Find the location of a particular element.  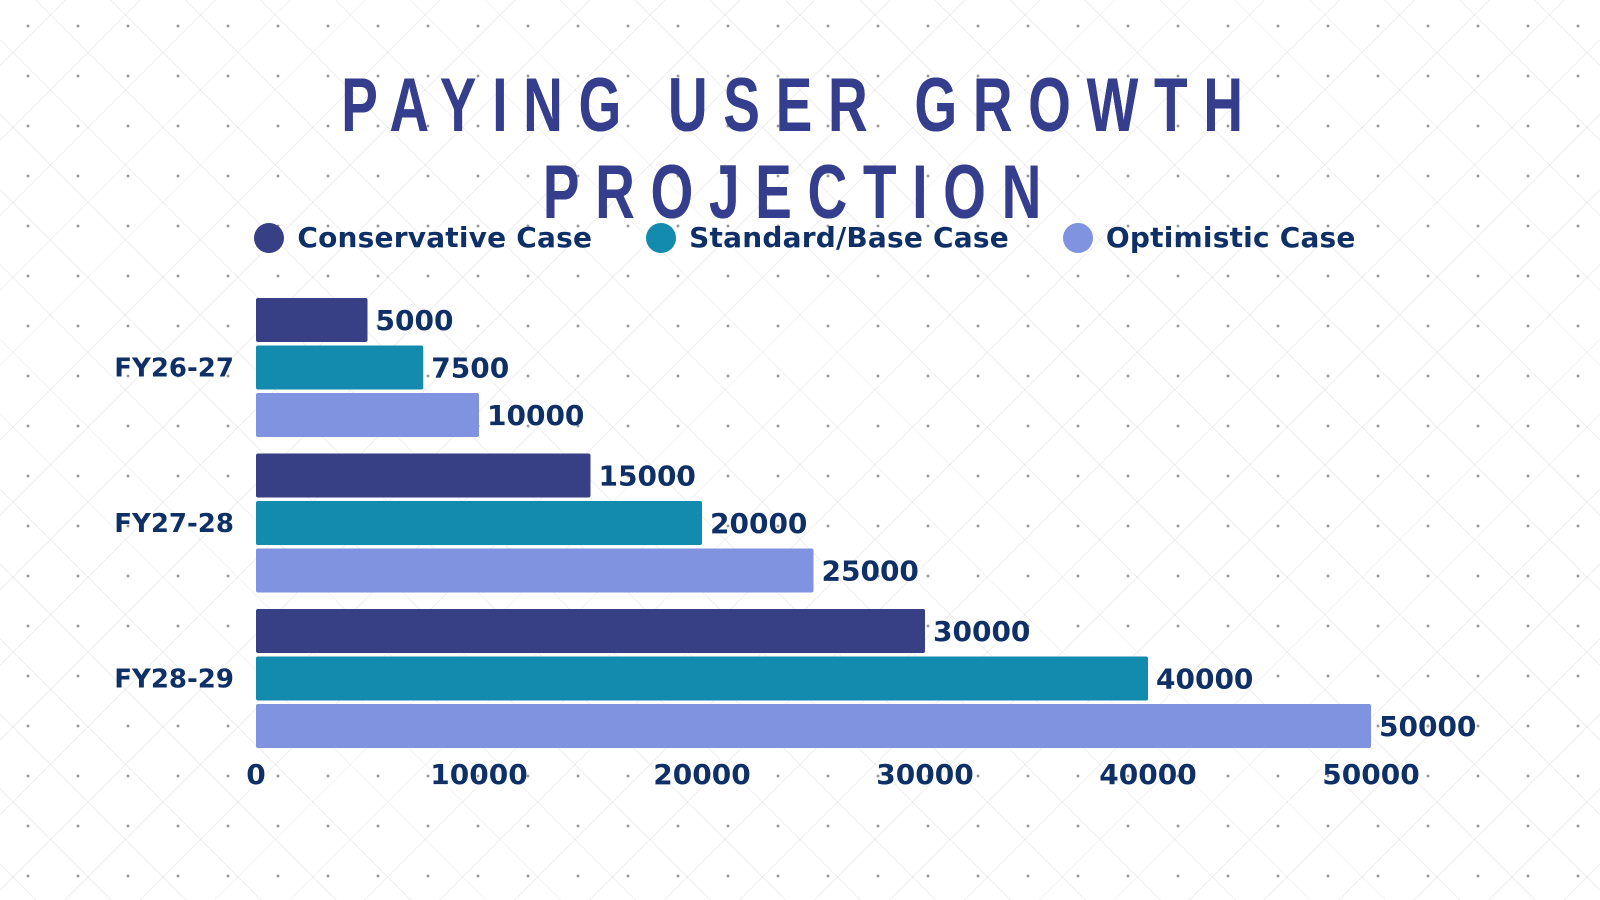

data-label: 25000 is located at coordinates (870, 571).